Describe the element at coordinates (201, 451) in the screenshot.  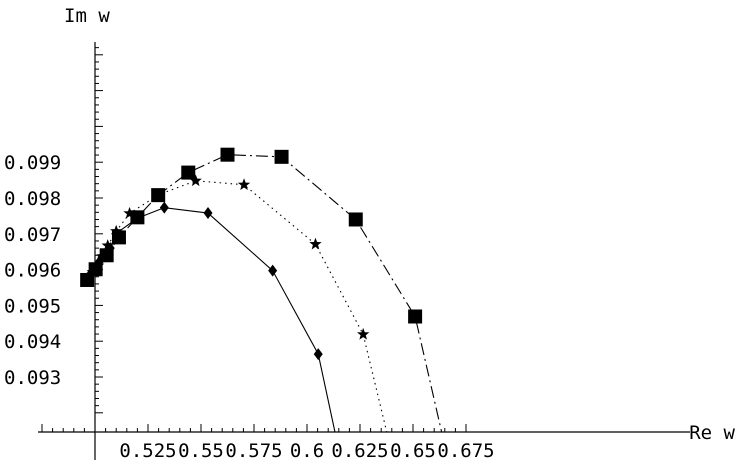
I see `x-tick-label: 0.55` at that location.